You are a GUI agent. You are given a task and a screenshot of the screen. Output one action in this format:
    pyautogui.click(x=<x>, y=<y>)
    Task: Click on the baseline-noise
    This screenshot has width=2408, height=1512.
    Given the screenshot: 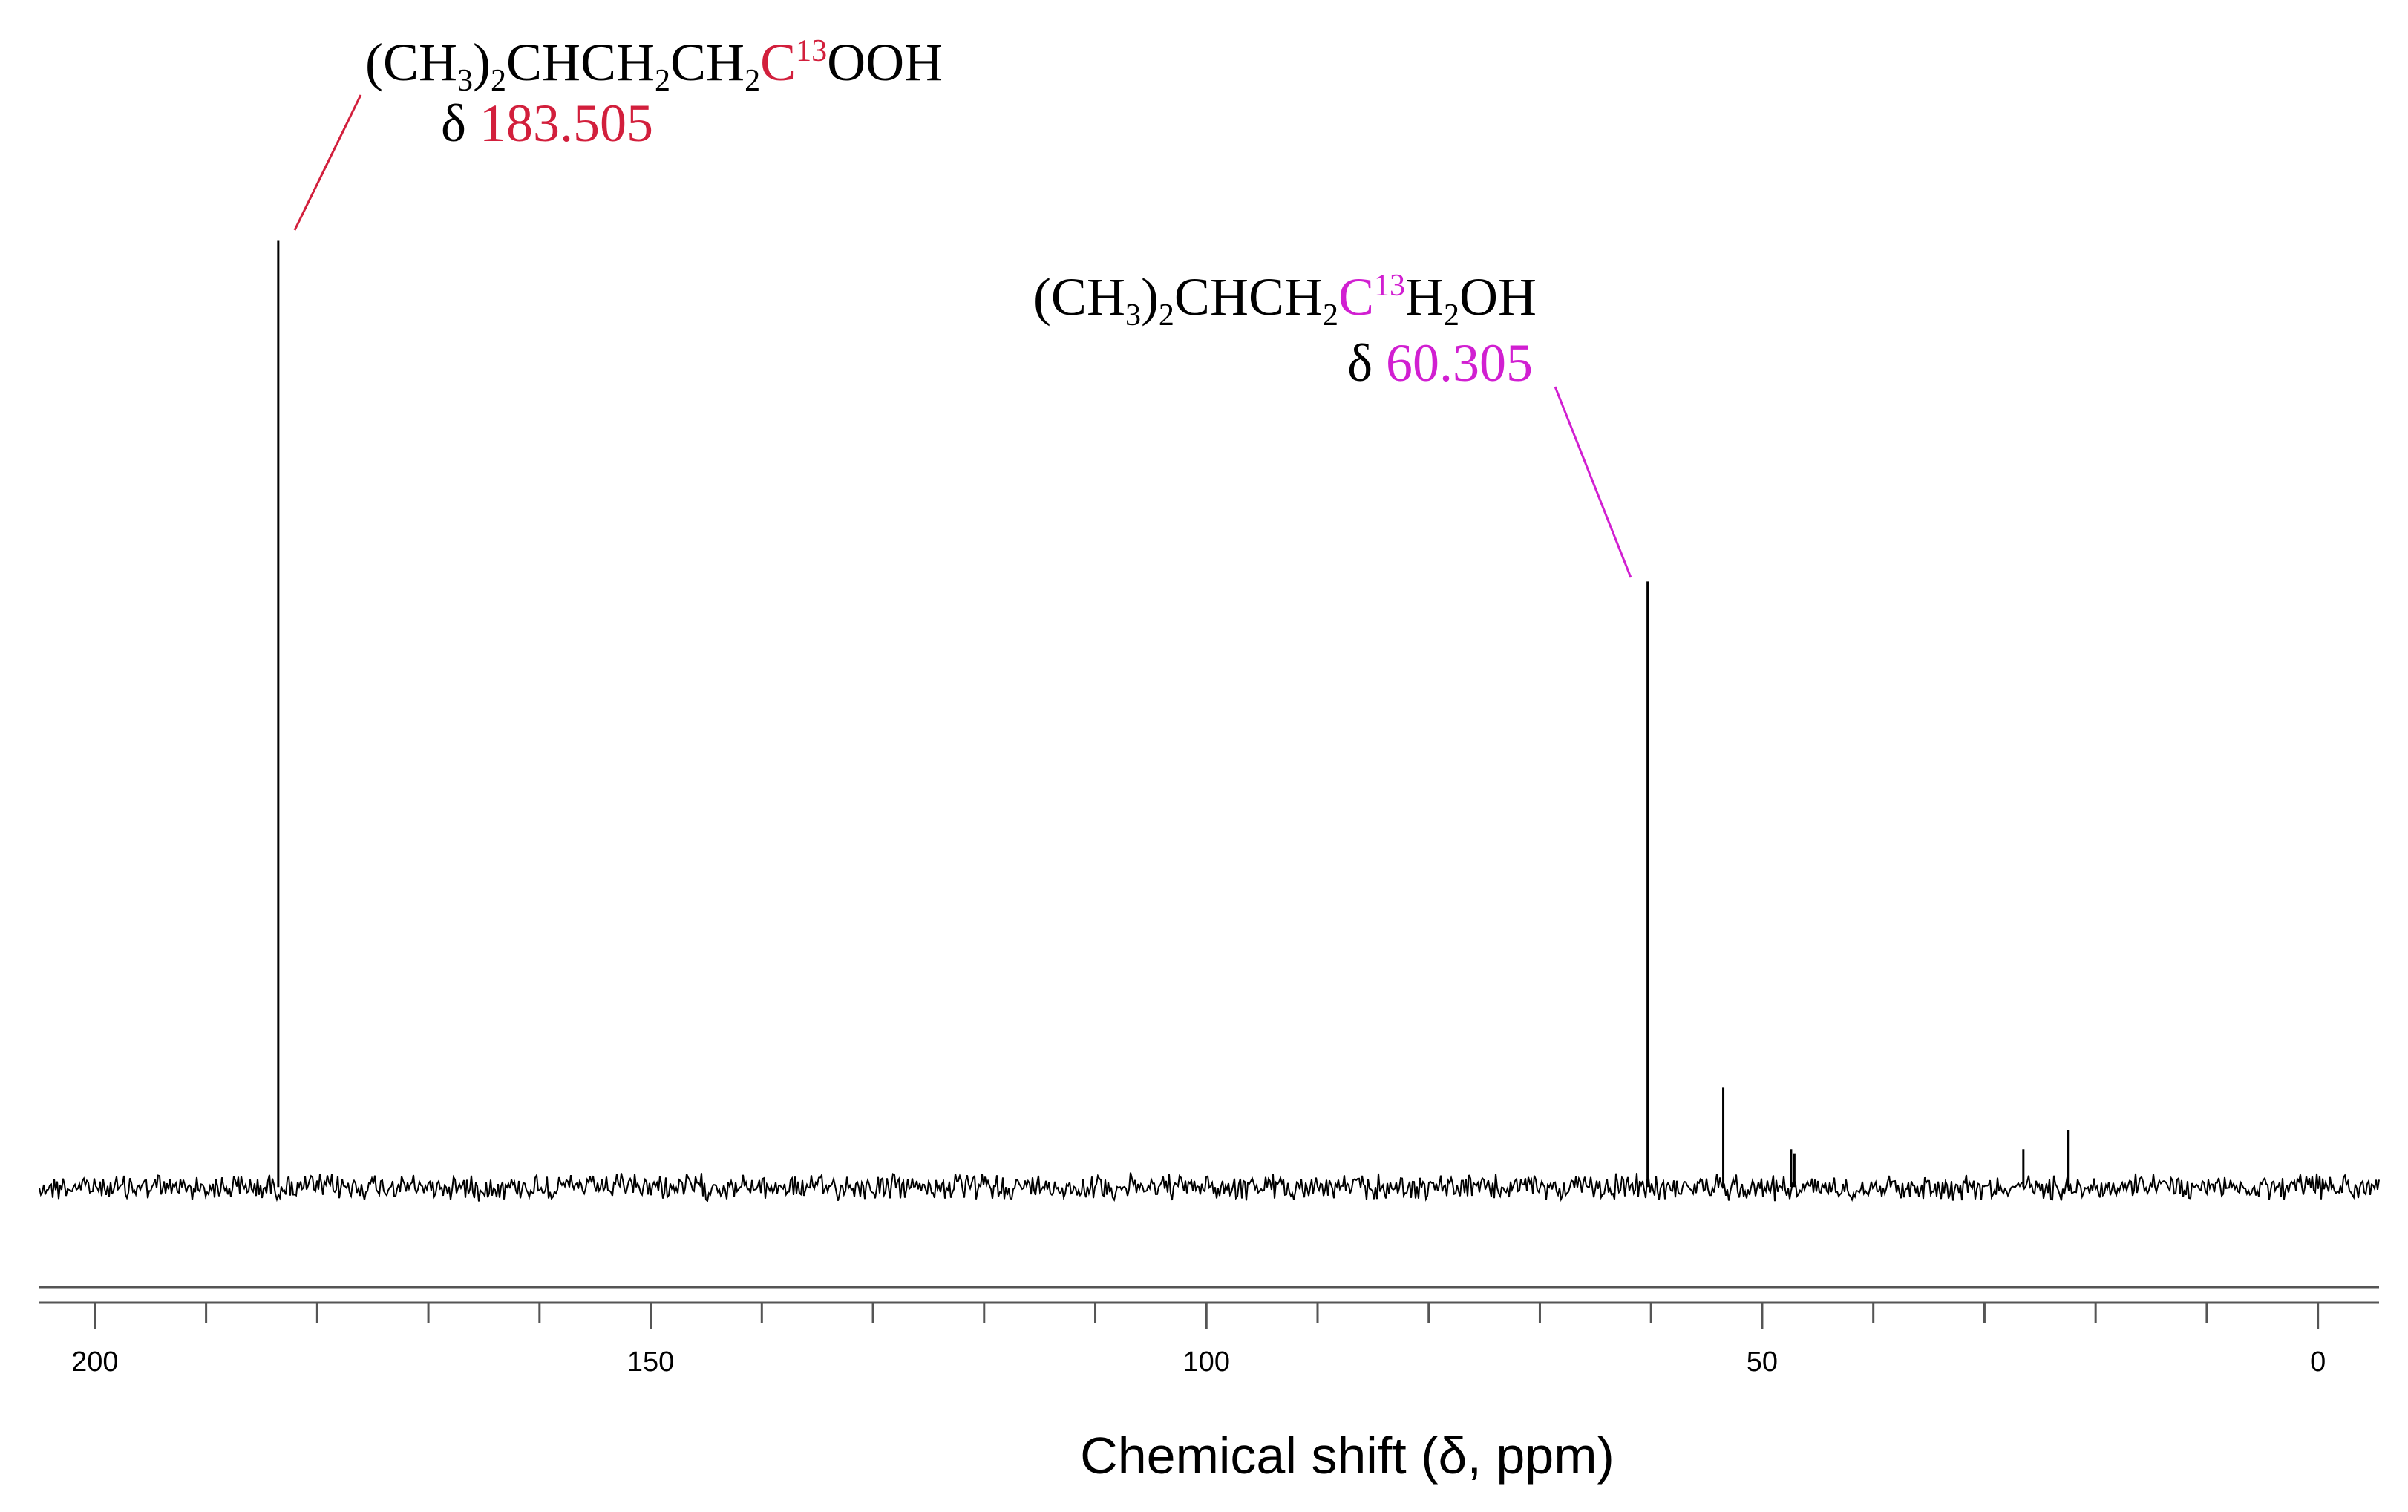 What is the action you would take?
    pyautogui.click(x=1210, y=1187)
    